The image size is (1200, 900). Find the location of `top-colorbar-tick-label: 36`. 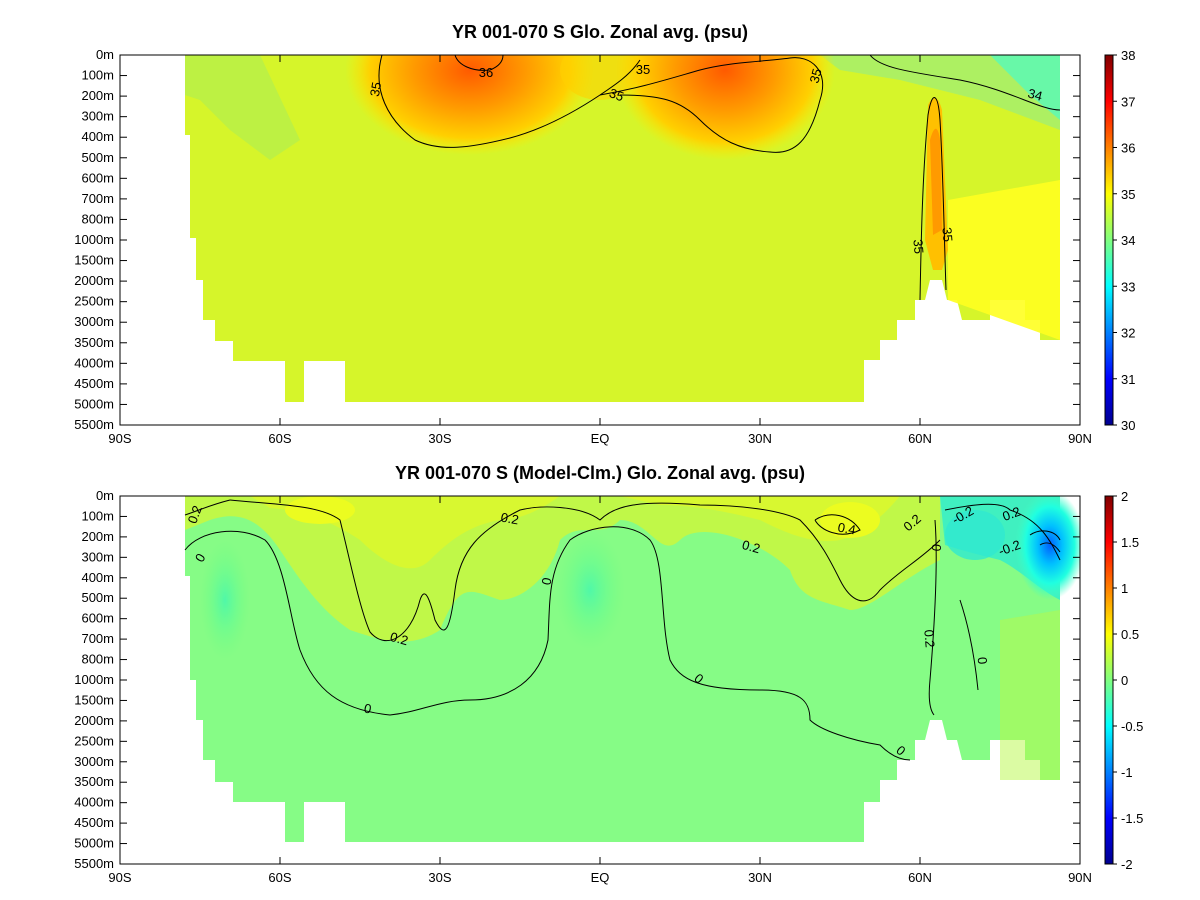

top-colorbar-tick-label: 36 is located at coordinates (1128, 148).